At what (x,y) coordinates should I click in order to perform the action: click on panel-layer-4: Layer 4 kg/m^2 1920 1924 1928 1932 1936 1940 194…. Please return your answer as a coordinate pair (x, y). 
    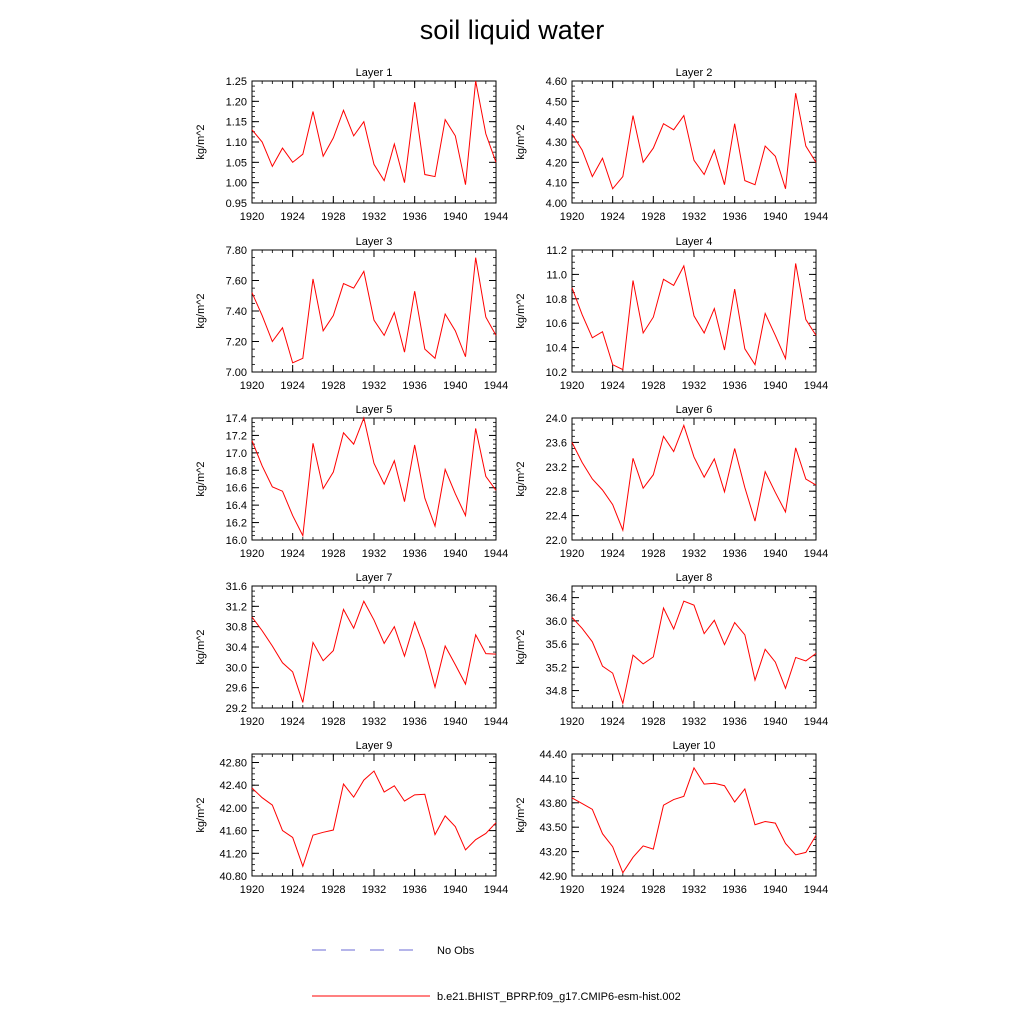
    Looking at the image, I should click on (671, 314).